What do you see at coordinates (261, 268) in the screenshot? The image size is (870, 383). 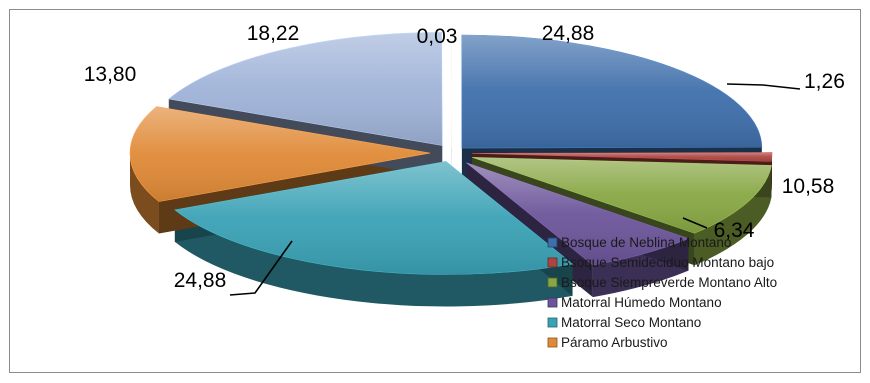 I see `leader-line-matorral-seco-montano` at bounding box center [261, 268].